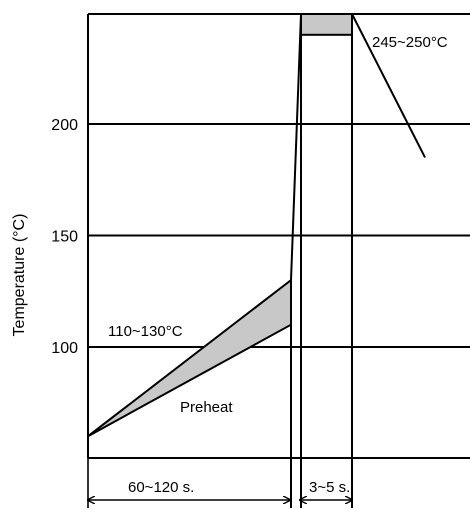  What do you see at coordinates (388, 85) in the screenshot?
I see `cool-down-line` at bounding box center [388, 85].